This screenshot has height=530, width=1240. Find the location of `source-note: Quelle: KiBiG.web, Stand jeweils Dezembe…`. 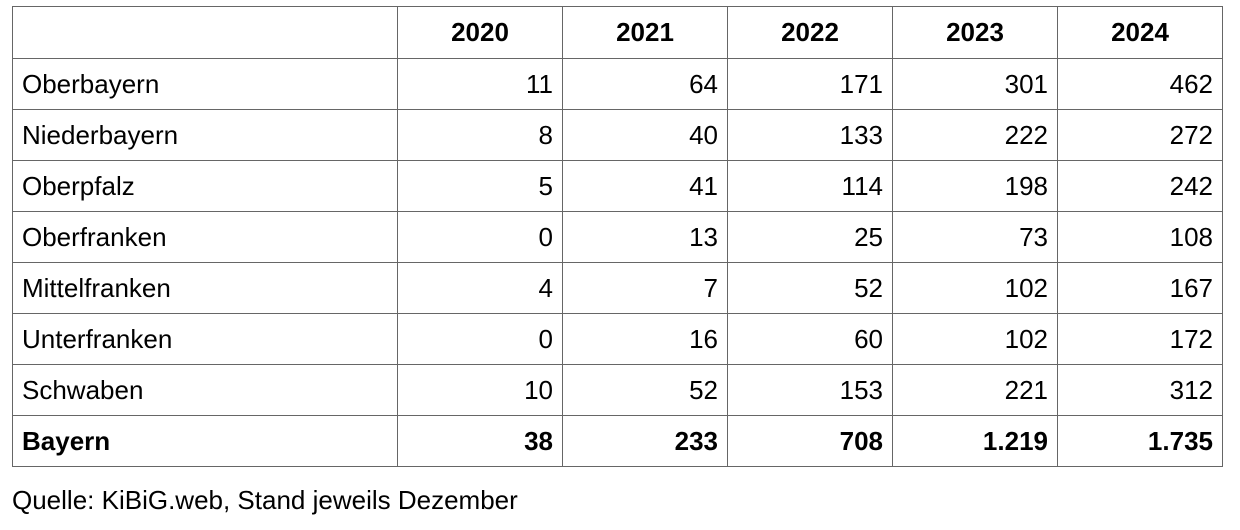

source-note: Quelle: KiBiG.web, Stand jeweils Dezembe… is located at coordinates (265, 500).